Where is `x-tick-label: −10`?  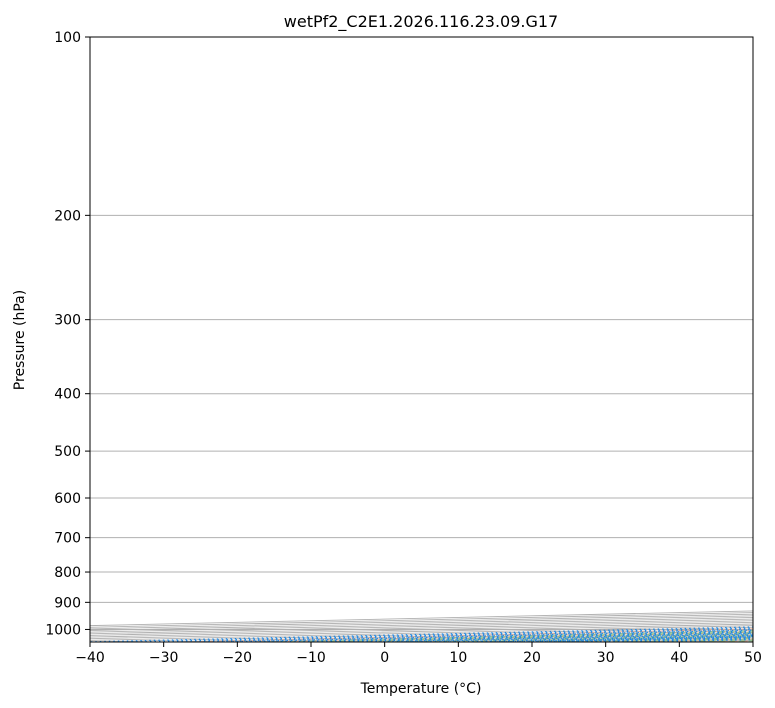 x-tick-label: −10 is located at coordinates (311, 658).